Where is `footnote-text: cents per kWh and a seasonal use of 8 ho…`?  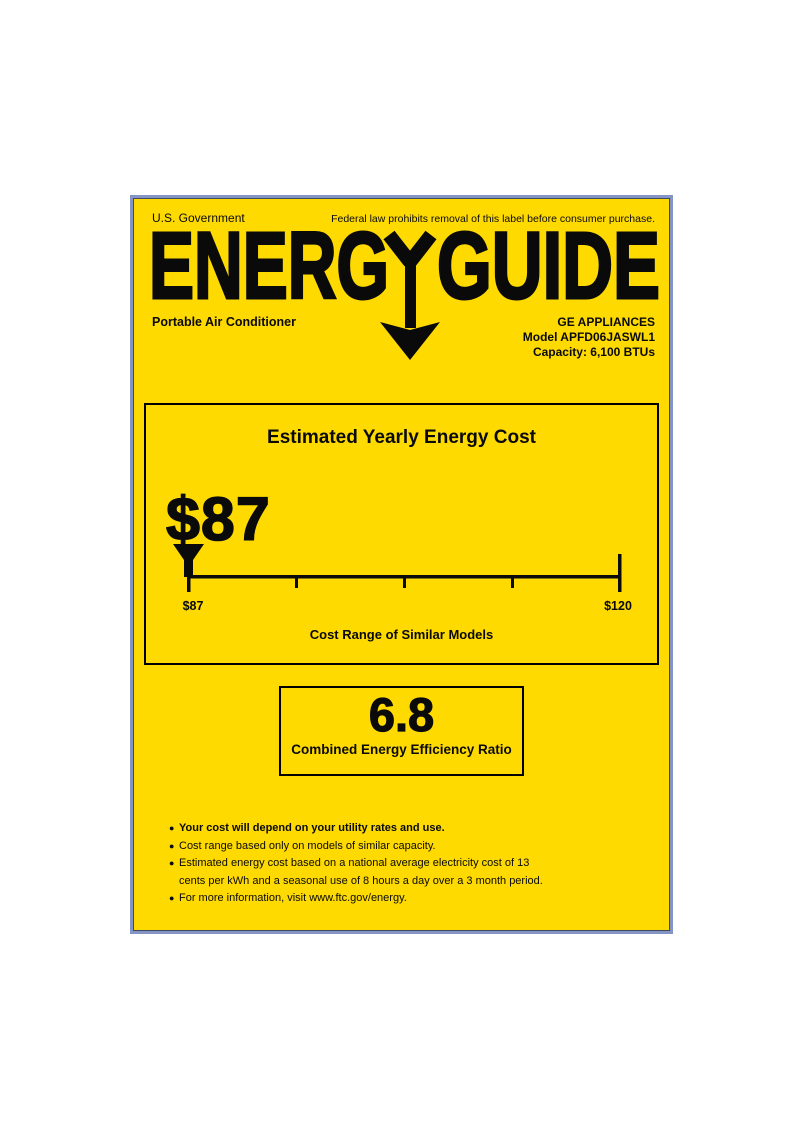
footnote-text: cents per kWh and a seasonal use of 8 ho… is located at coordinates (361, 880).